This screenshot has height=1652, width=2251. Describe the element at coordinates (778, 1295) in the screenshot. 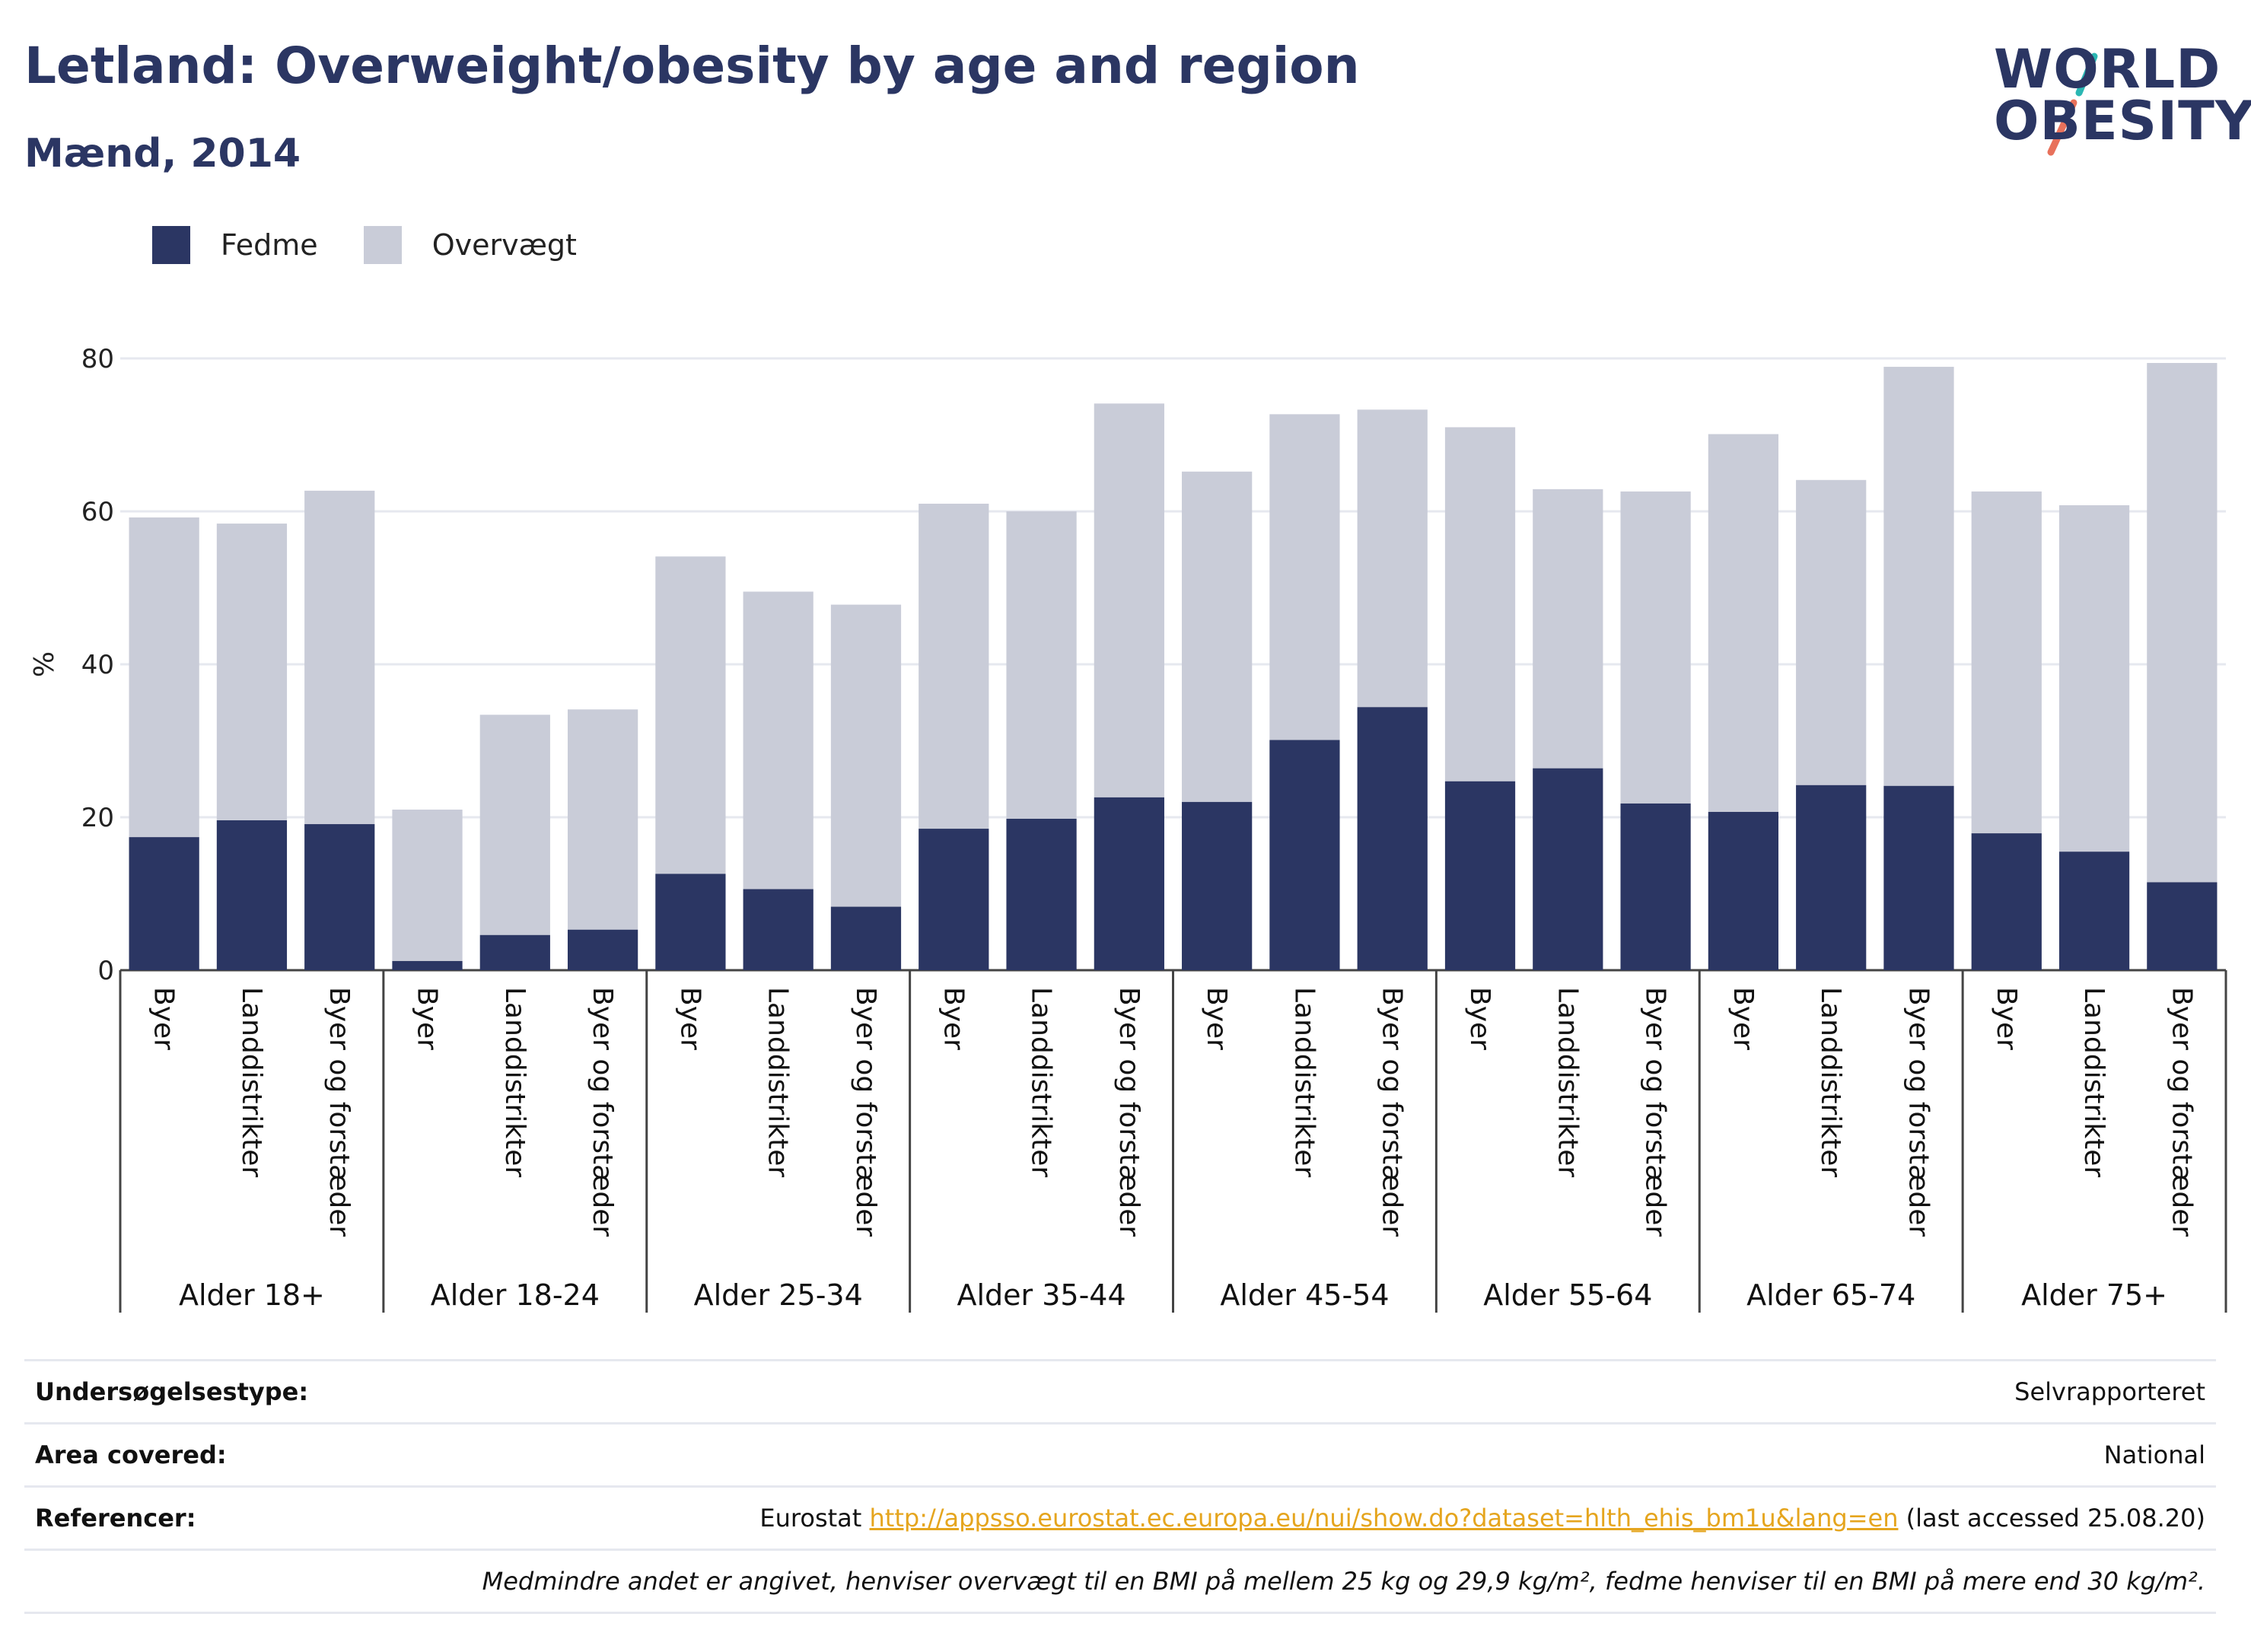

I see `x-group-label: Alder 25-34` at that location.